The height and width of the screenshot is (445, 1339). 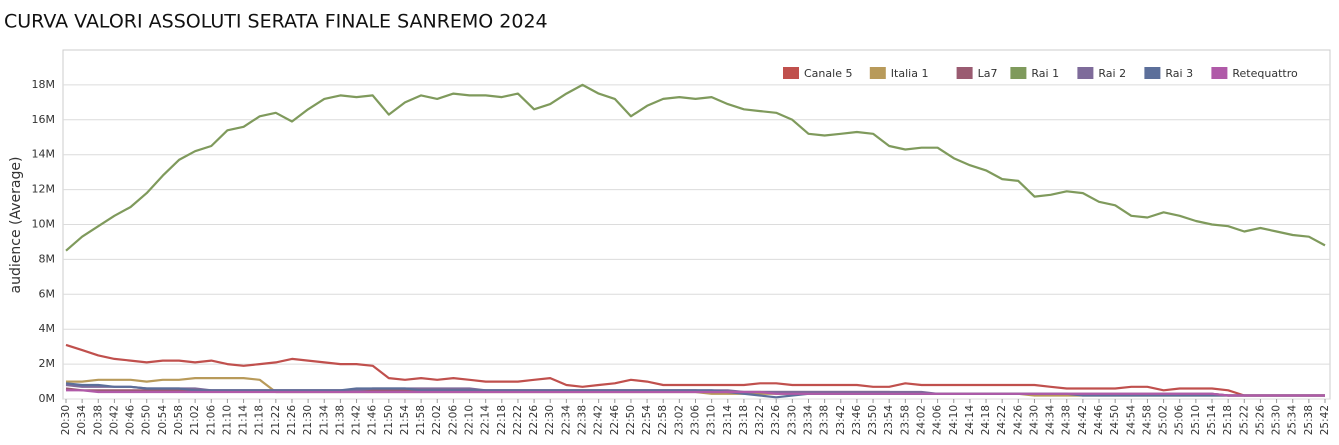 I want to click on x-tick-label: 24:22, so click(x=1002, y=420).